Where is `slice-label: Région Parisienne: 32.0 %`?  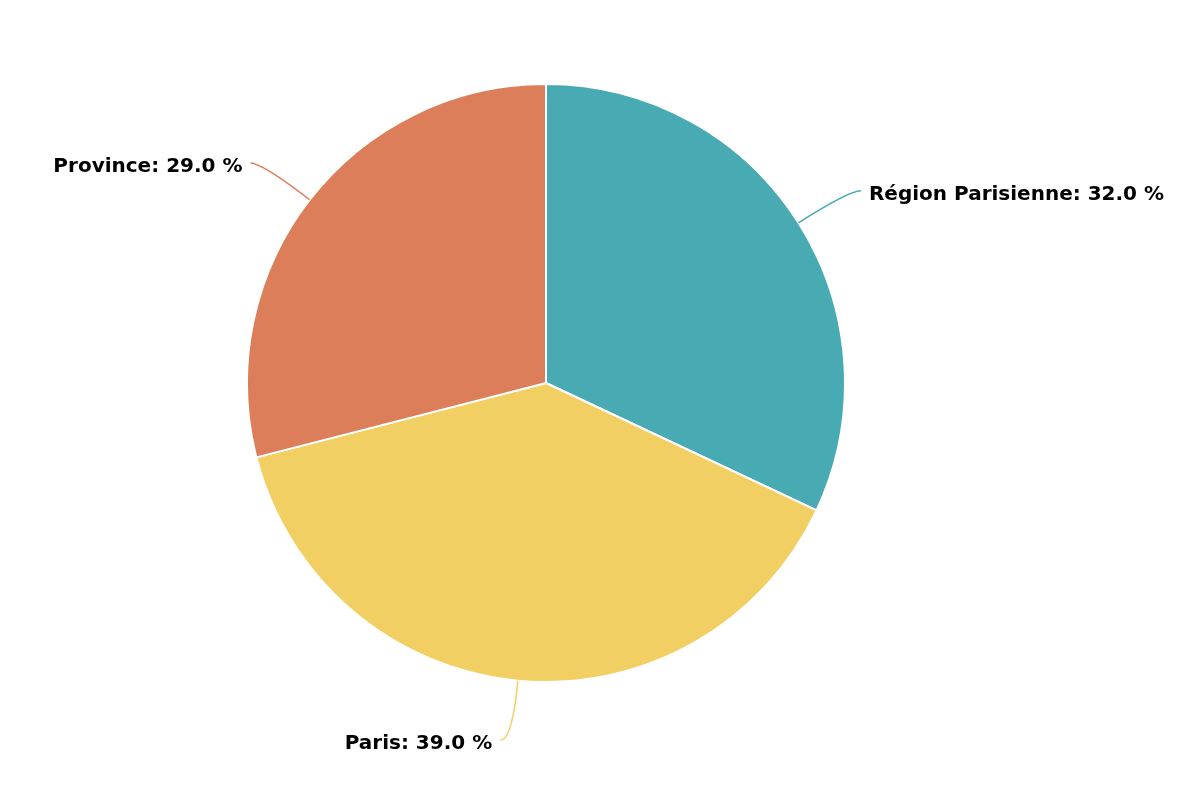
slice-label: Région Parisienne: 32.0 % is located at coordinates (1016, 192).